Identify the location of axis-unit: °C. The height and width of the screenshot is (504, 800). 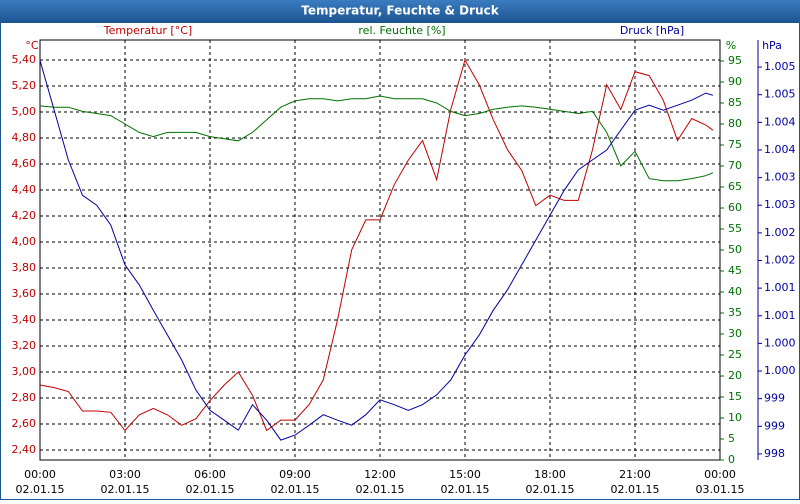
(32, 45).